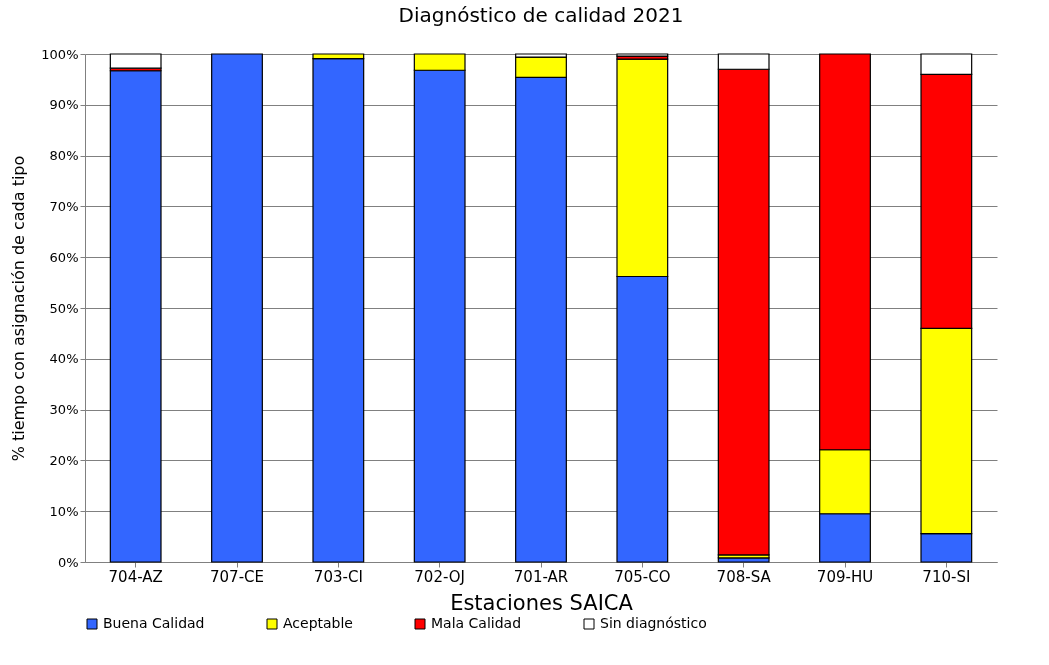 This screenshot has width=1049, height=665. I want to click on legend-label: Sin diagnóstico, so click(653, 623).